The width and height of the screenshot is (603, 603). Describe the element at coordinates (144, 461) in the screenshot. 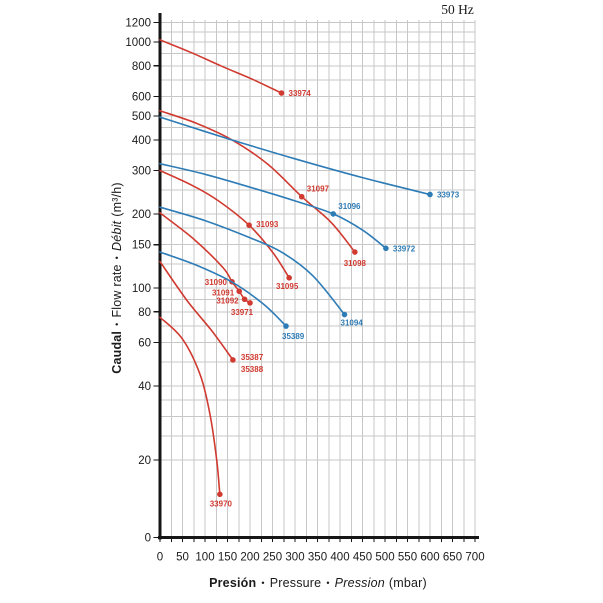

I see `y-tick-label: 20` at that location.